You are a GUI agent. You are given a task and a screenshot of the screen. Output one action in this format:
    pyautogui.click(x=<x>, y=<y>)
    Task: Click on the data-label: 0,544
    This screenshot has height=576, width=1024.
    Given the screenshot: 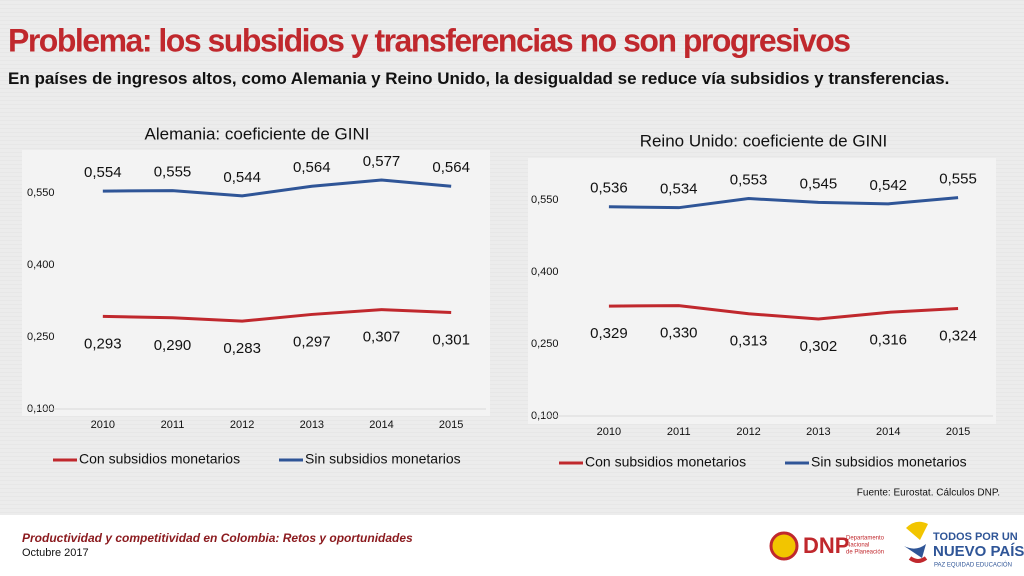 What is the action you would take?
    pyautogui.click(x=242, y=177)
    